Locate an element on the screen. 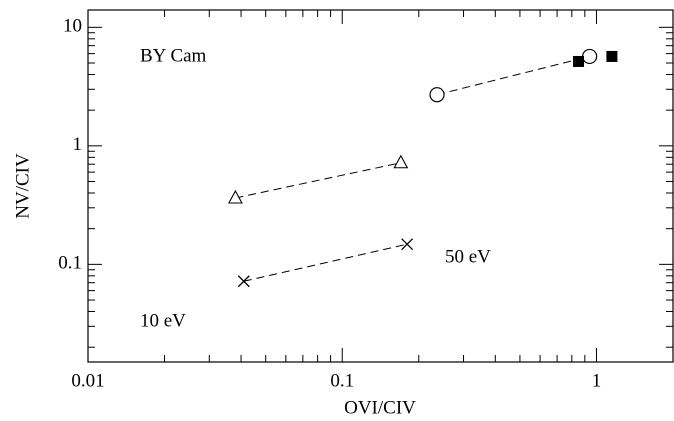 This screenshot has width=674, height=421. annotation: BY Cam is located at coordinates (173, 55).